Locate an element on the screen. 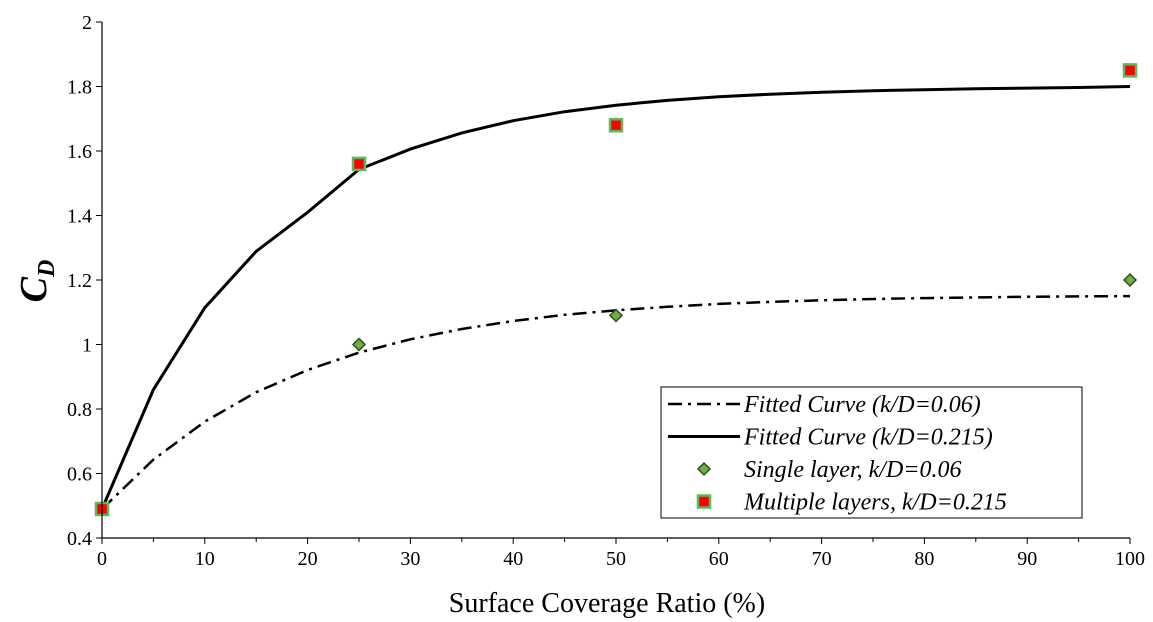 The height and width of the screenshot is (622, 1153). y-tick-label: 1.4 is located at coordinates (79, 217).